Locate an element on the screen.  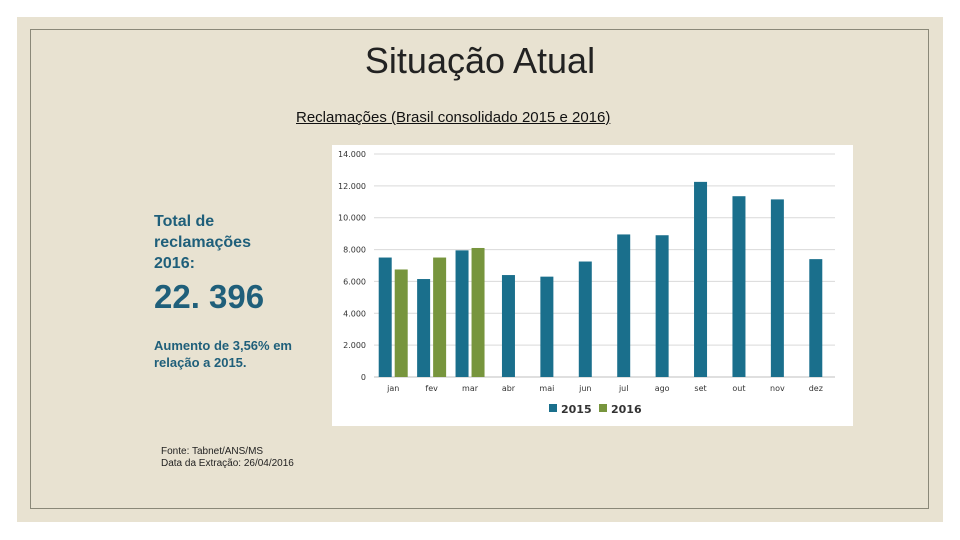
x-tick-label: dez is located at coordinates (816, 388).